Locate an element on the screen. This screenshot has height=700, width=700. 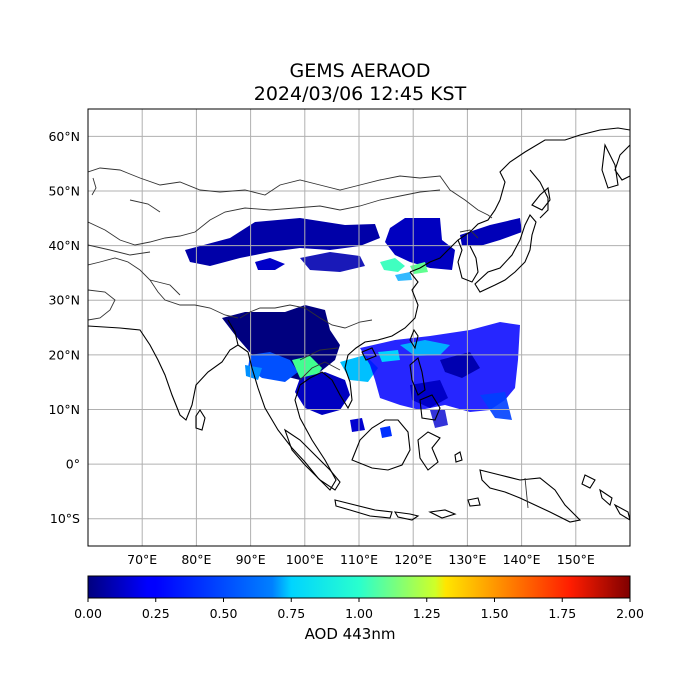
lon-tick-label: 80°E is located at coordinates (196, 559).